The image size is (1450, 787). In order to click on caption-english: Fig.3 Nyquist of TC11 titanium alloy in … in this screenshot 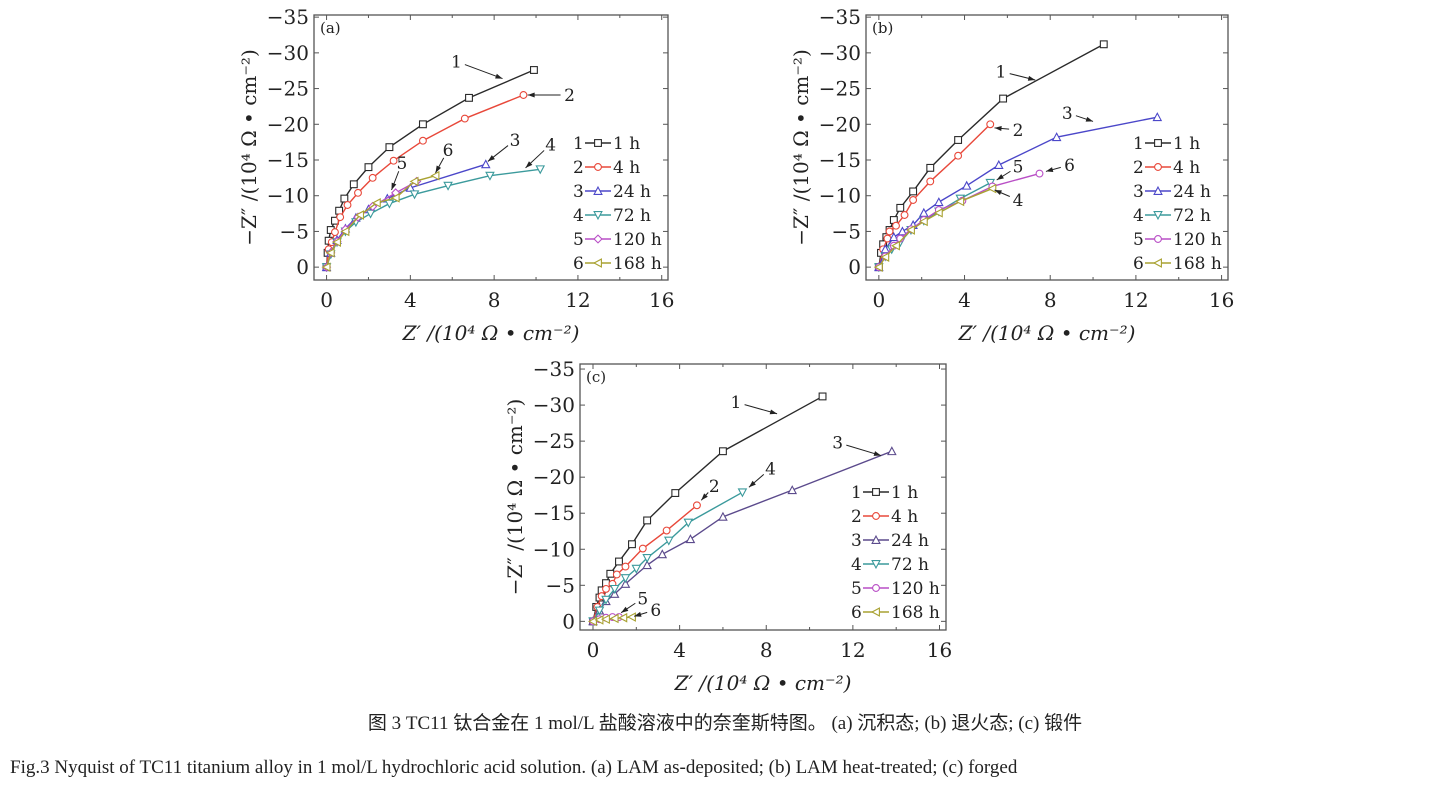, I will do `click(514, 767)`.